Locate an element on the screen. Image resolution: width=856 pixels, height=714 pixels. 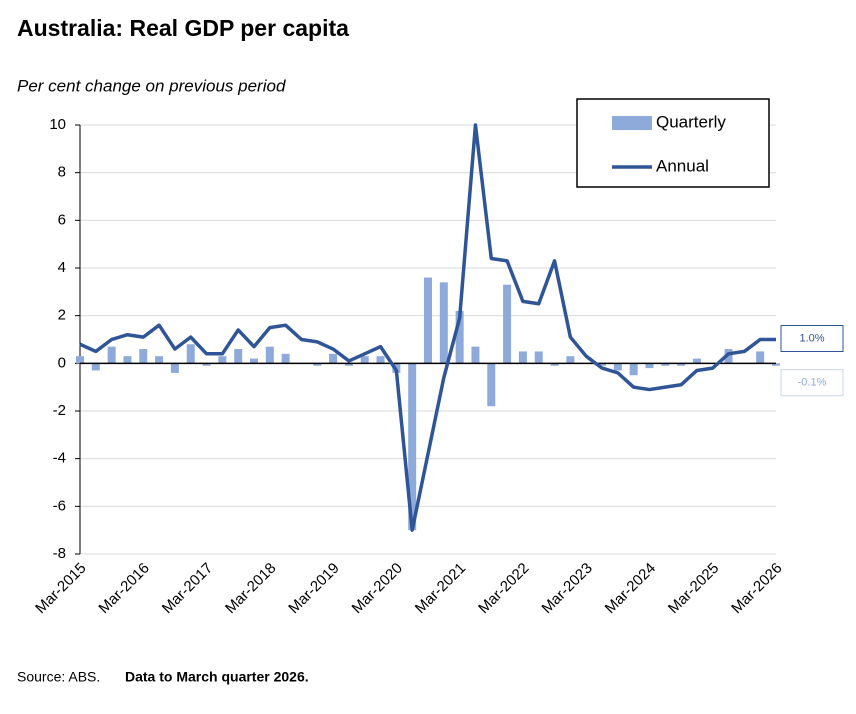
end-label: 1.0% is located at coordinates (811, 338).